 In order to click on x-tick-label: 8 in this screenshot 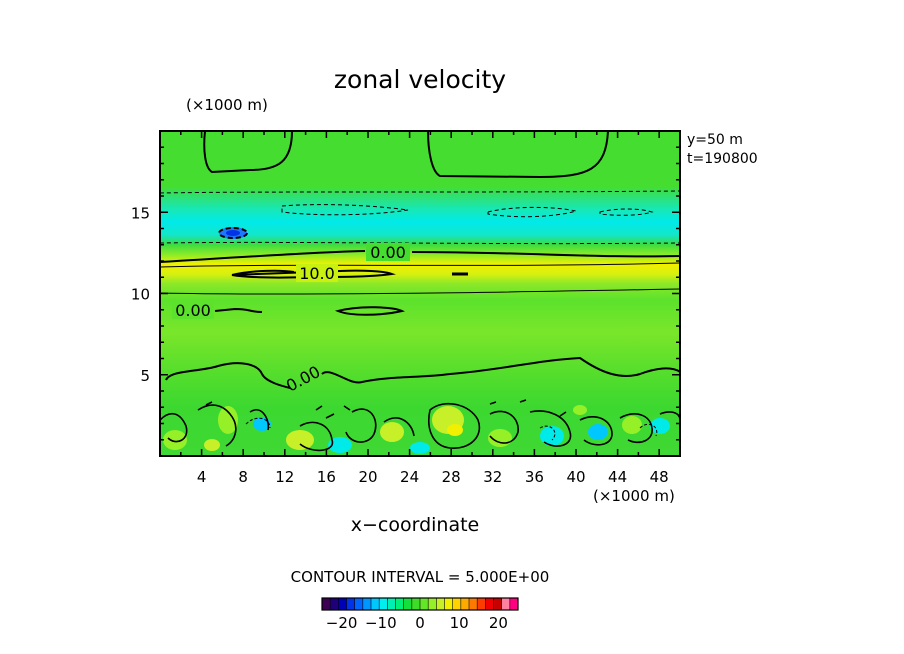, I will do `click(243, 477)`.